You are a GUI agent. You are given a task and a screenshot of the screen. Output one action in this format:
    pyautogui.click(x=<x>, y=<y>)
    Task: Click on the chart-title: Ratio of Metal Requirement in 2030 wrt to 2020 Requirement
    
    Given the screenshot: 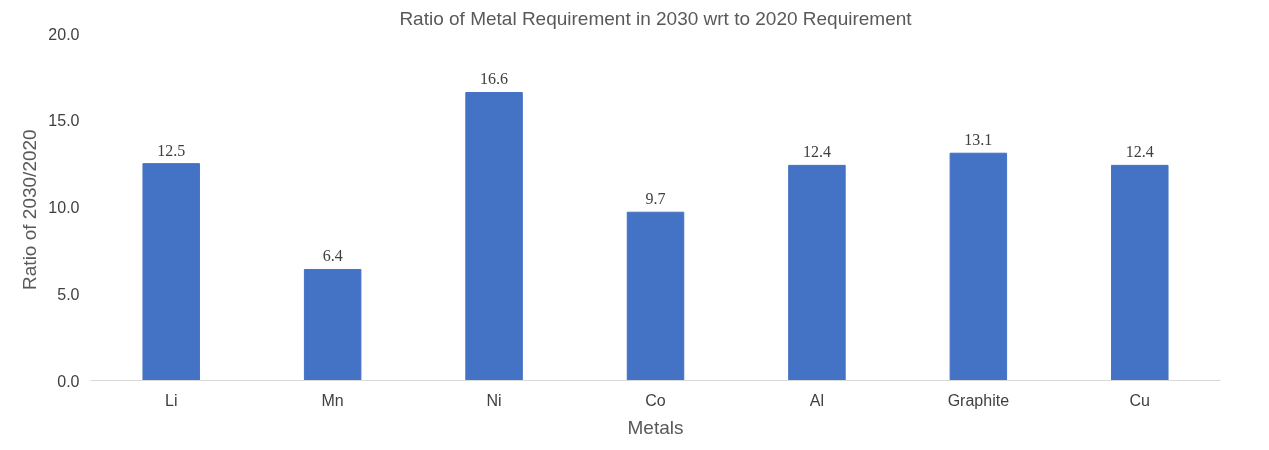 What is the action you would take?
    pyautogui.click(x=656, y=18)
    